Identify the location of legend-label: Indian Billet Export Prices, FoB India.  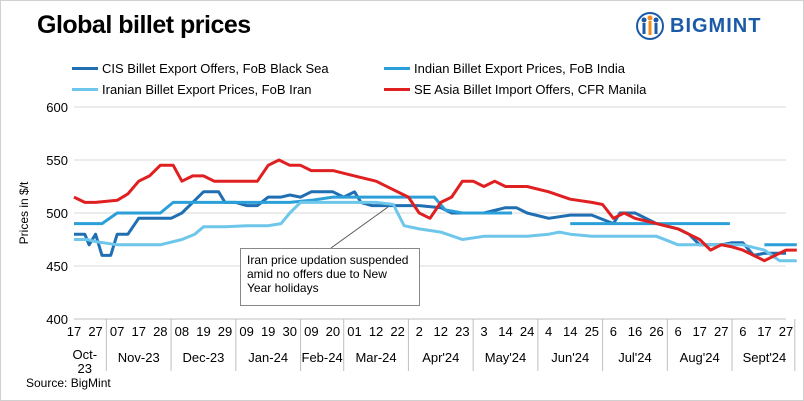
(519, 68).